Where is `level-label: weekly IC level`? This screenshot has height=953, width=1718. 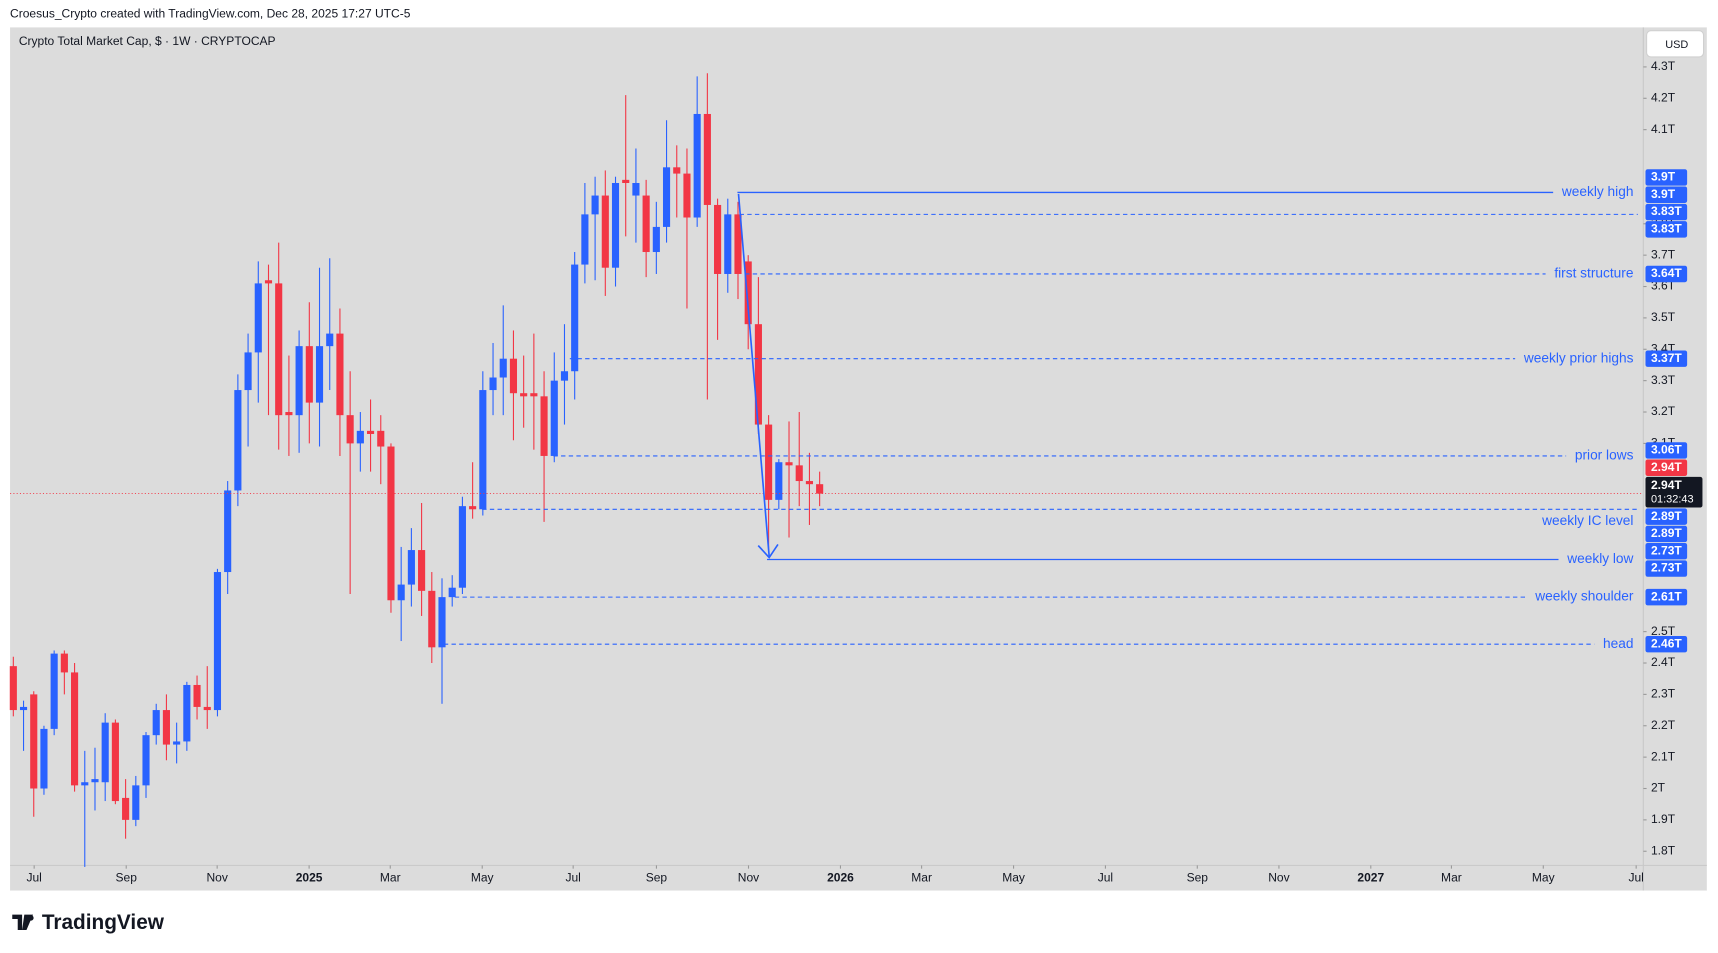
level-label: weekly IC level is located at coordinates (1587, 520).